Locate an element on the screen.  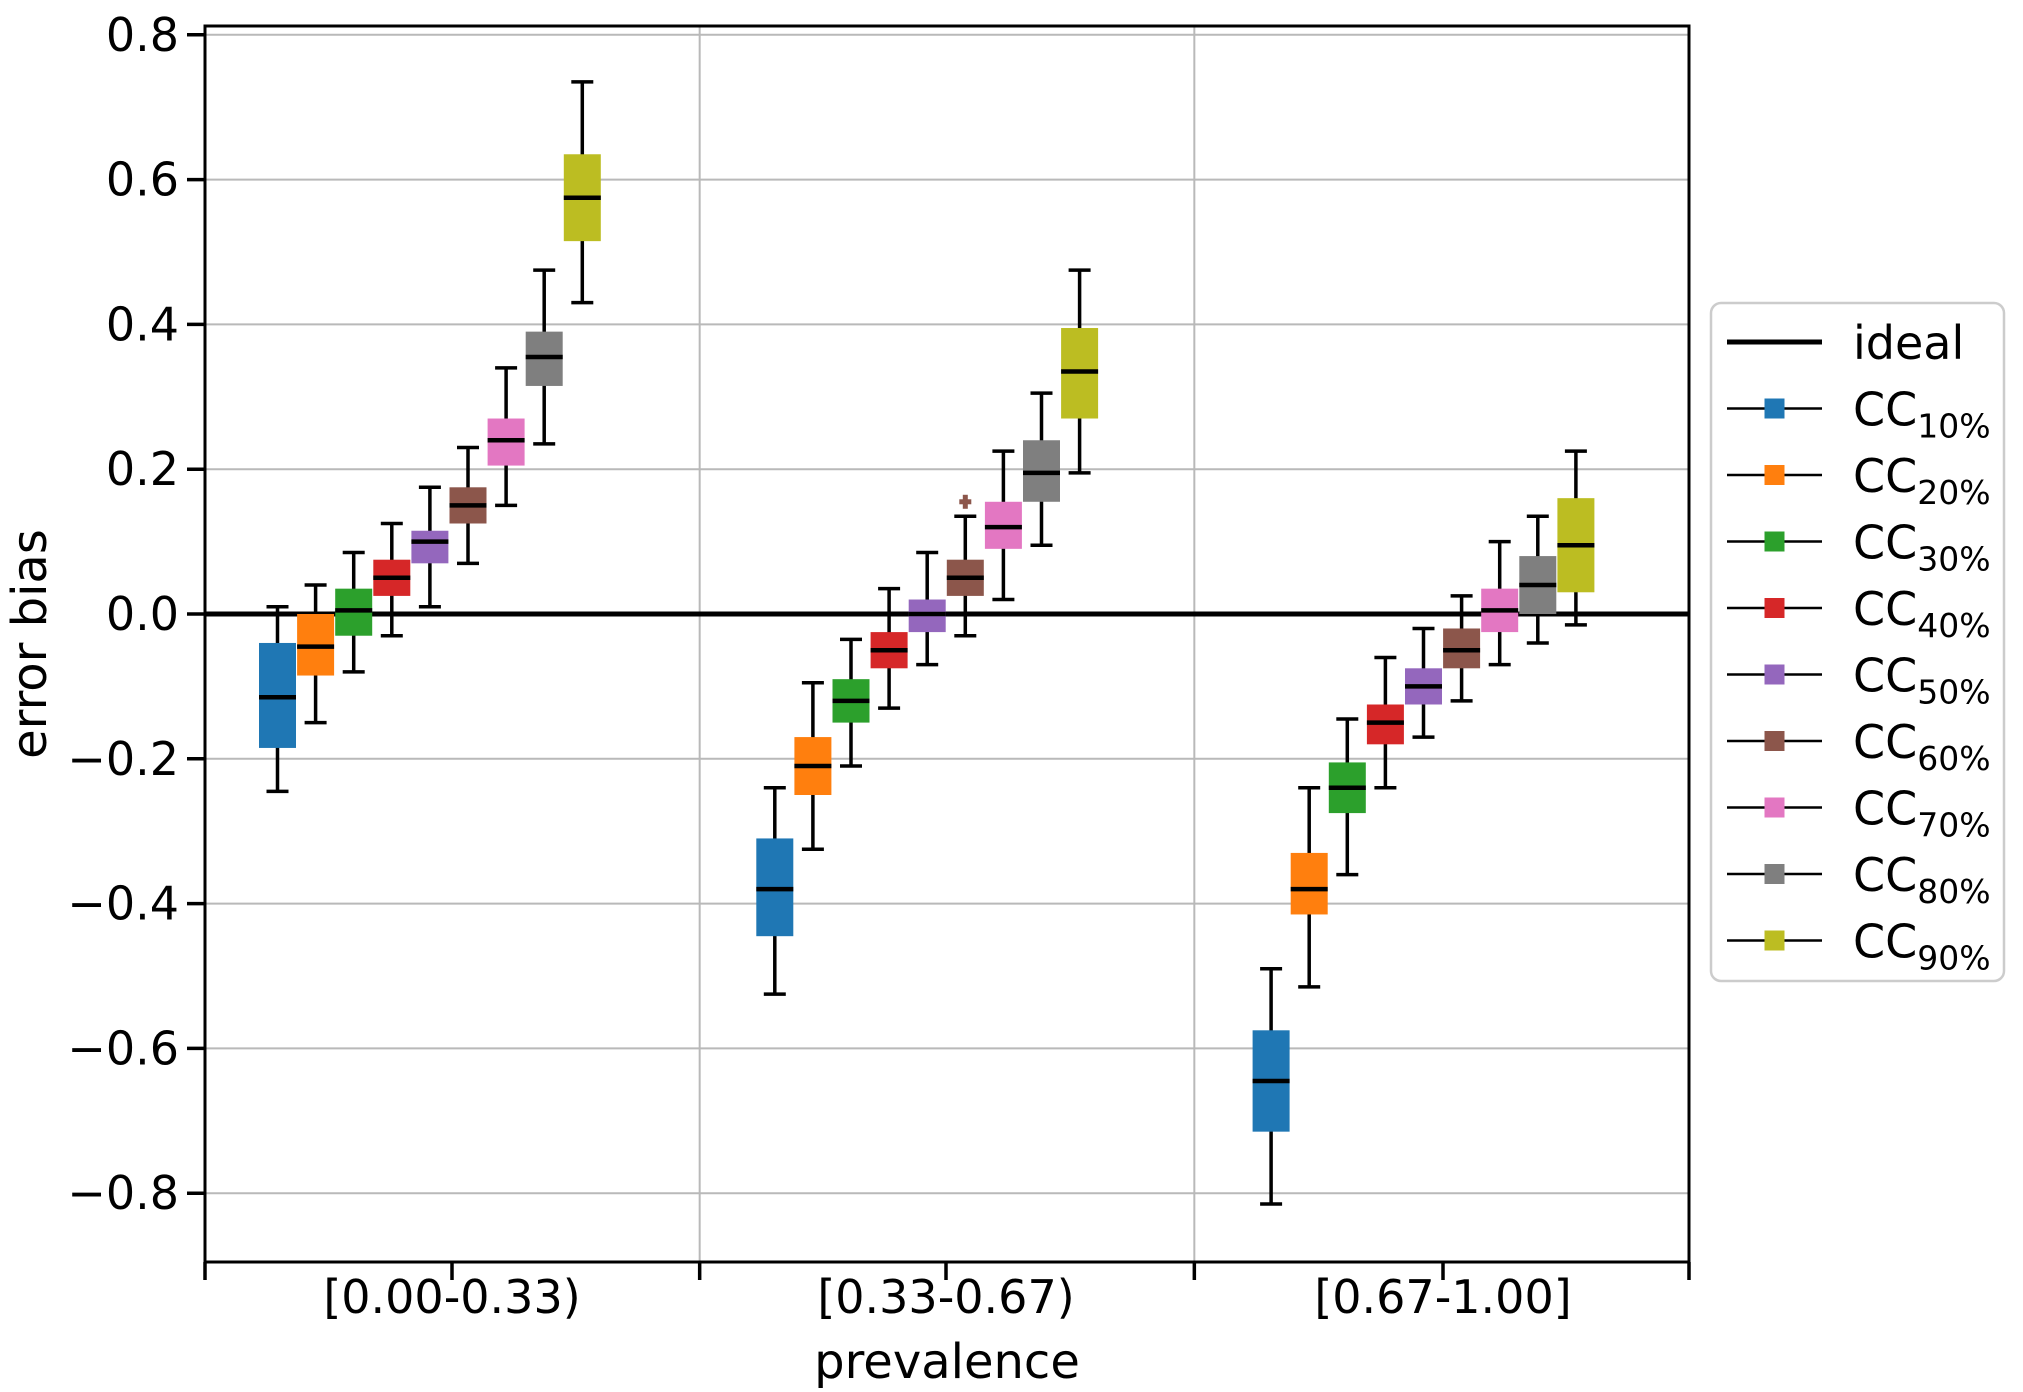
box-CC40-group2 is located at coordinates (889, 648).